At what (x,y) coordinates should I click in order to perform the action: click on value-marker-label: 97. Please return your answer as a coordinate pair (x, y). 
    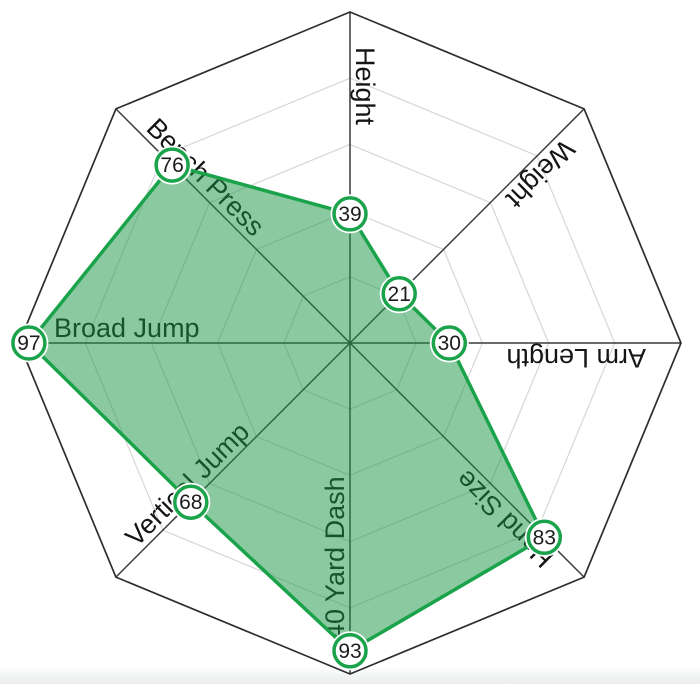
    Looking at the image, I should click on (28, 343).